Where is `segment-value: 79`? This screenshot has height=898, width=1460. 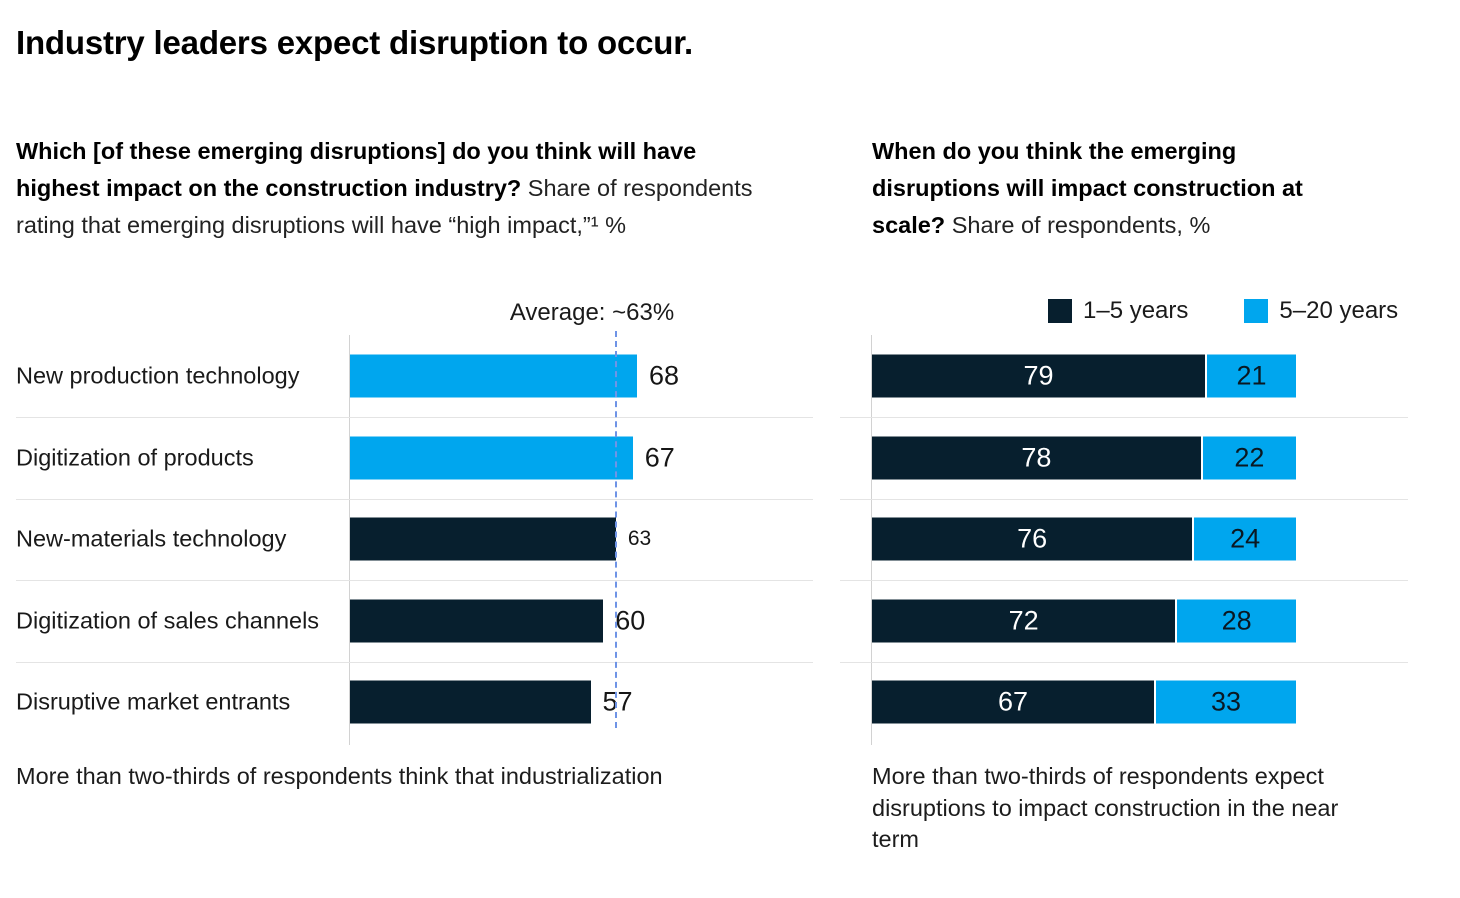 segment-value: 79 is located at coordinates (1038, 375).